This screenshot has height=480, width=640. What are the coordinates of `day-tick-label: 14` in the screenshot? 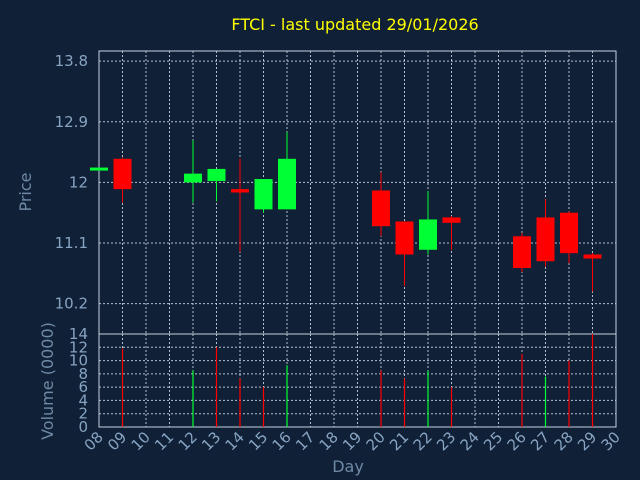 It's located at (235, 441).